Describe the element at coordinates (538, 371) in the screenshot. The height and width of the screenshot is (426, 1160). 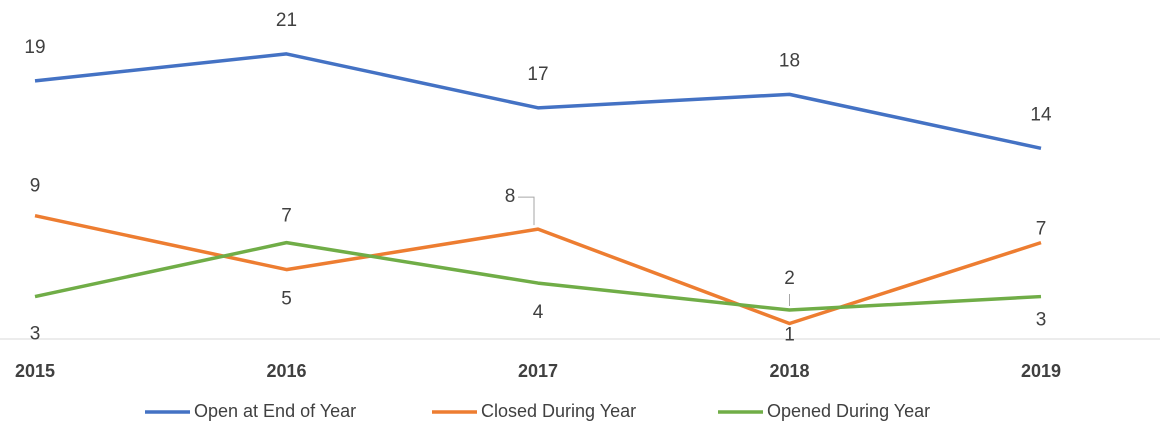
I see `x-tick-label: 2017` at that location.